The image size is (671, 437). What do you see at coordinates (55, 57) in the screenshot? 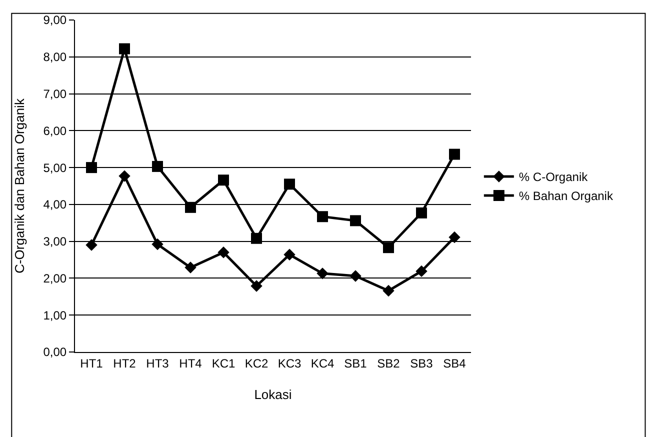
I see `y-tick-label: 8,00` at bounding box center [55, 57].